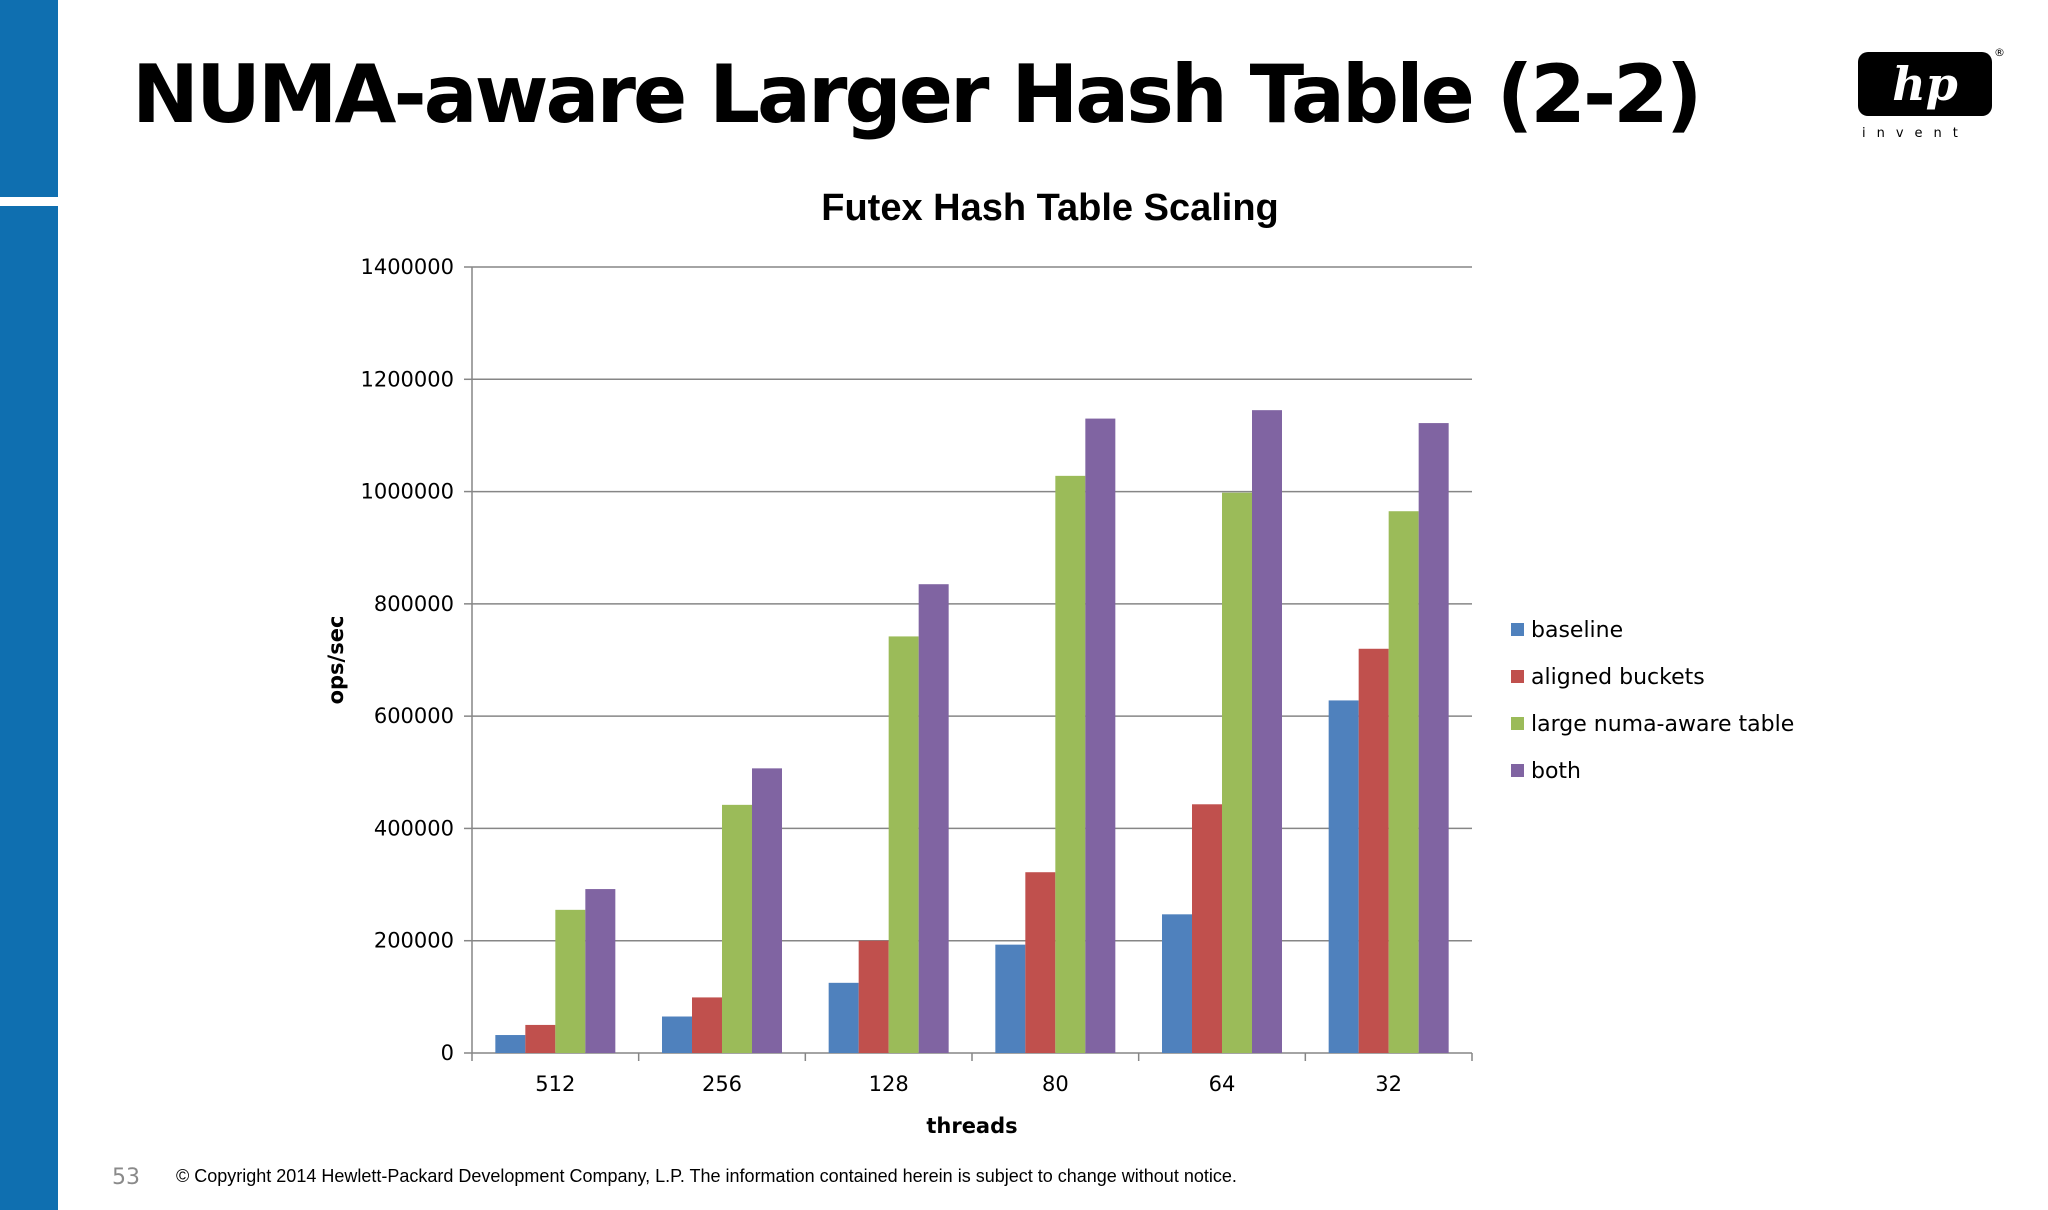 The height and width of the screenshot is (1210, 2048). Describe the element at coordinates (1618, 677) in the screenshot. I see `legend-label: aligned buckets` at that location.